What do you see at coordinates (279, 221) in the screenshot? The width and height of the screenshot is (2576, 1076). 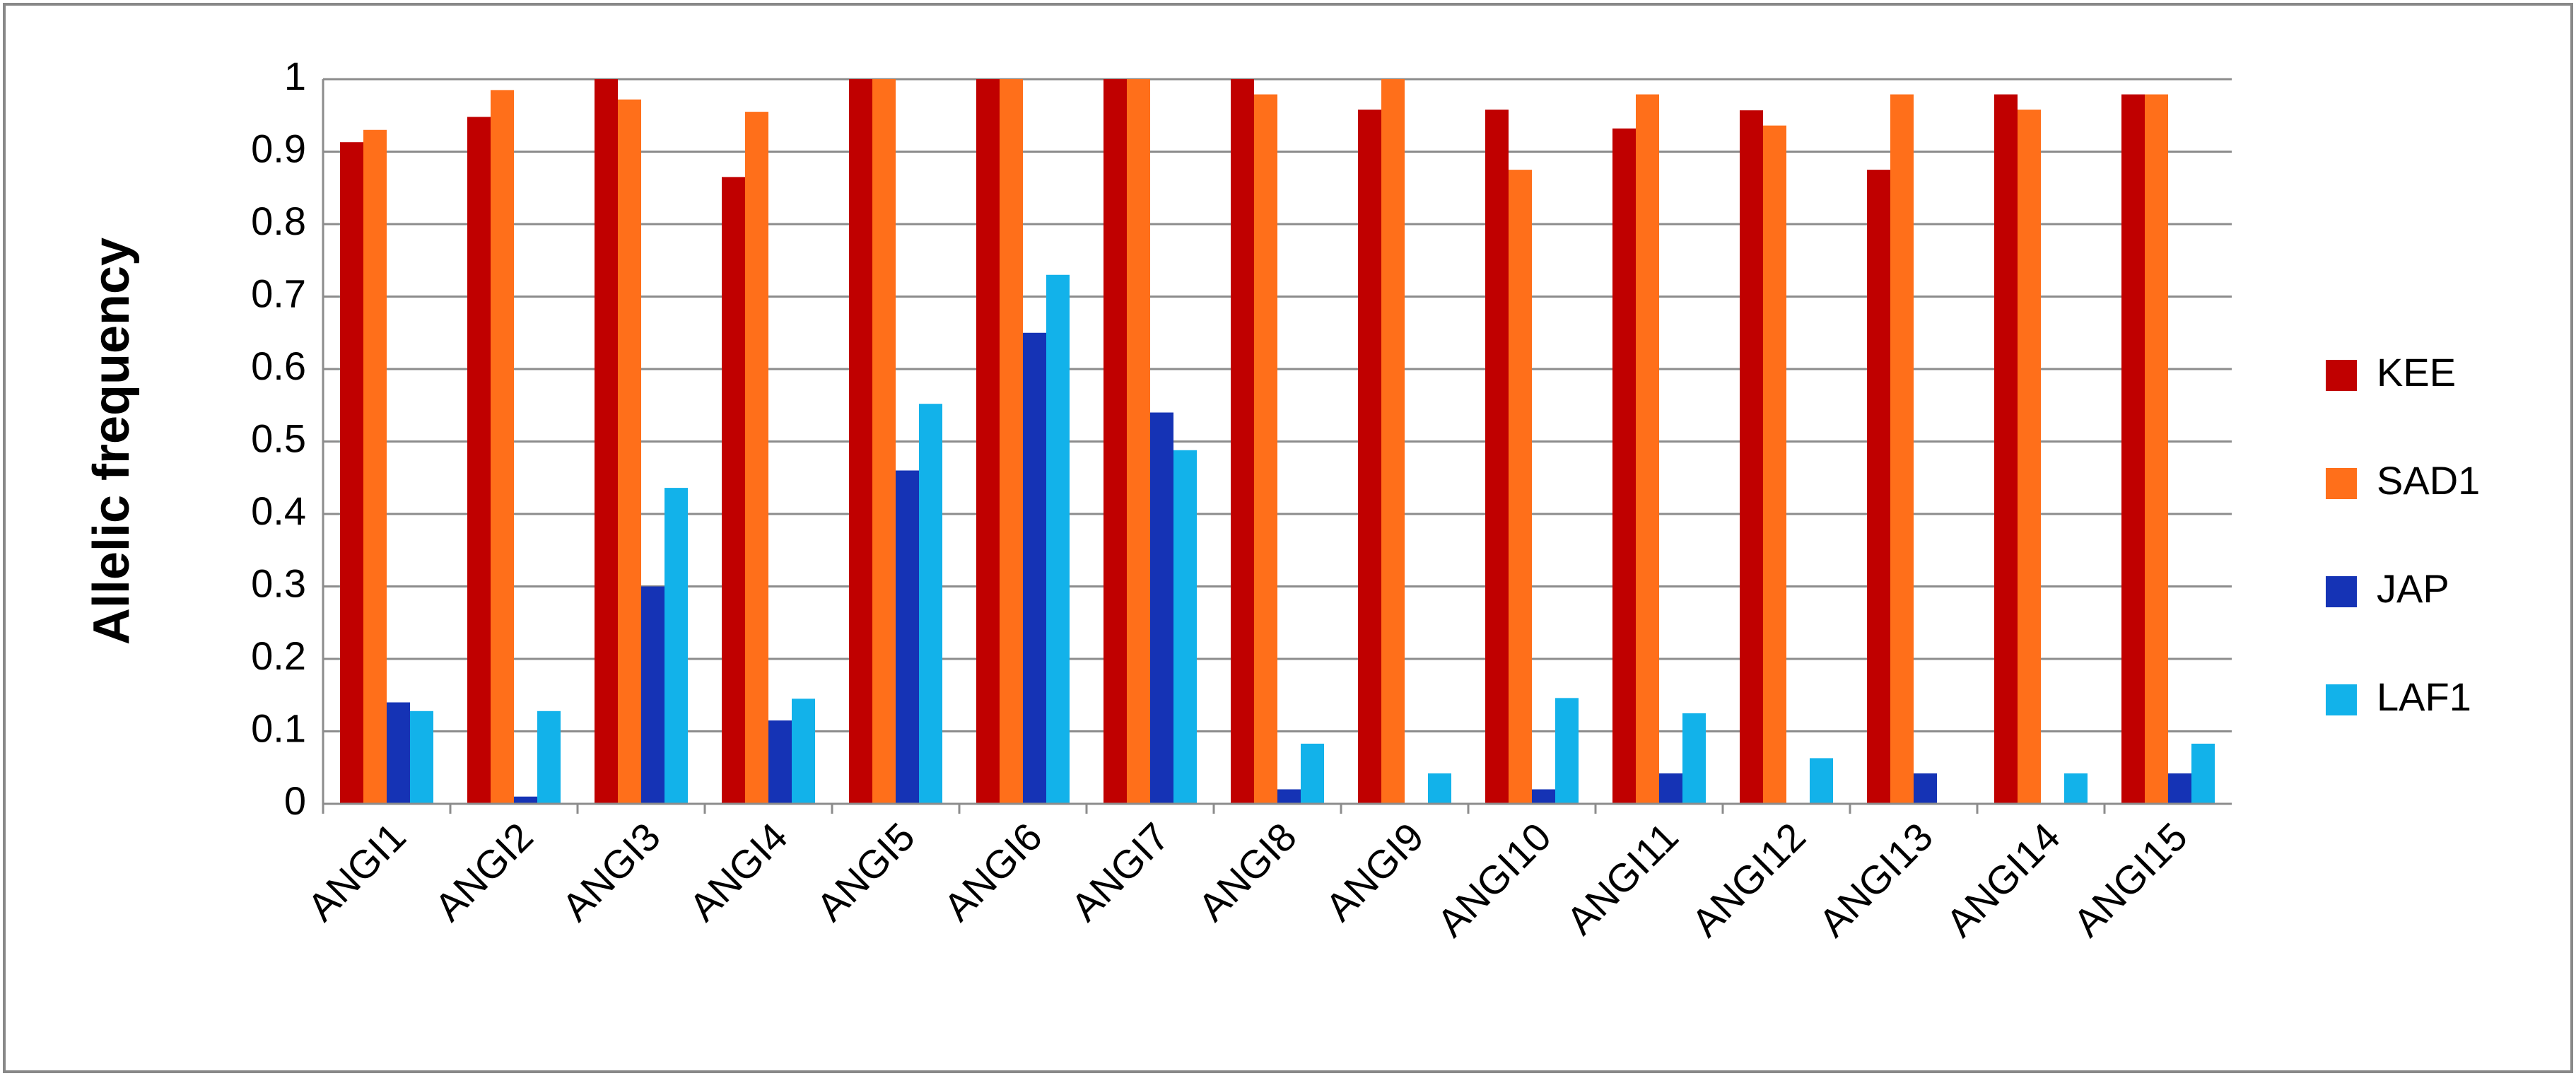 I see `y-tick-label: 0.8` at bounding box center [279, 221].